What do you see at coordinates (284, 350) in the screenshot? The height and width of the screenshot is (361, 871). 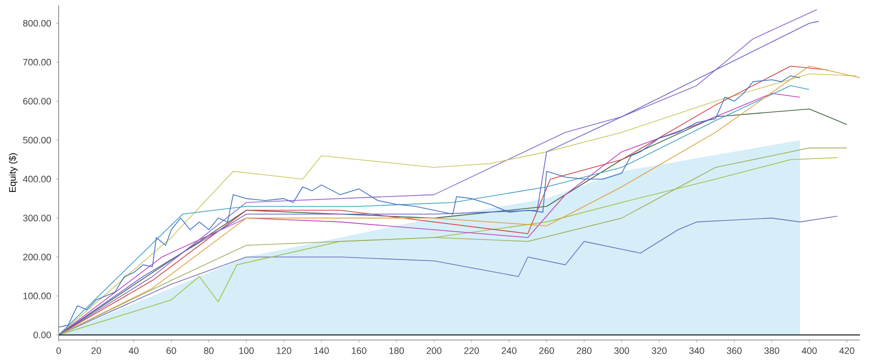 I see `x-tick-label: 120` at bounding box center [284, 350].